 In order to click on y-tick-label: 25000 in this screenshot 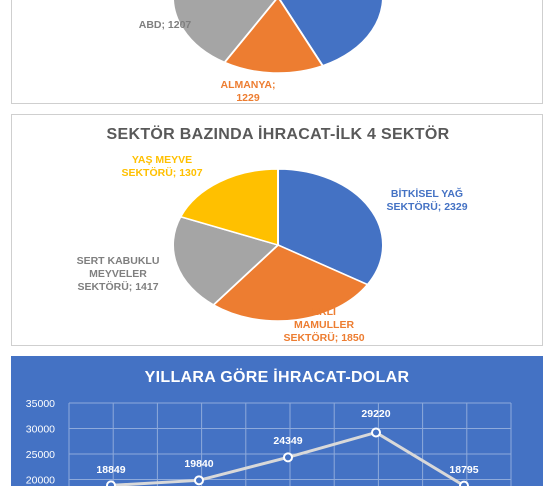, I will do `click(40, 455)`.